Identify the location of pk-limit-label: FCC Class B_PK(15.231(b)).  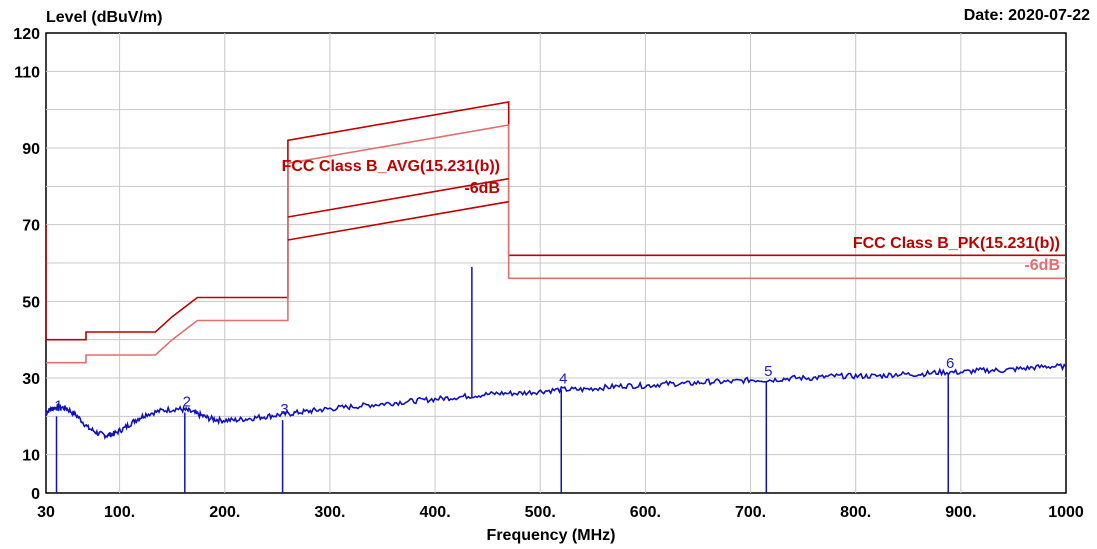
(956, 243).